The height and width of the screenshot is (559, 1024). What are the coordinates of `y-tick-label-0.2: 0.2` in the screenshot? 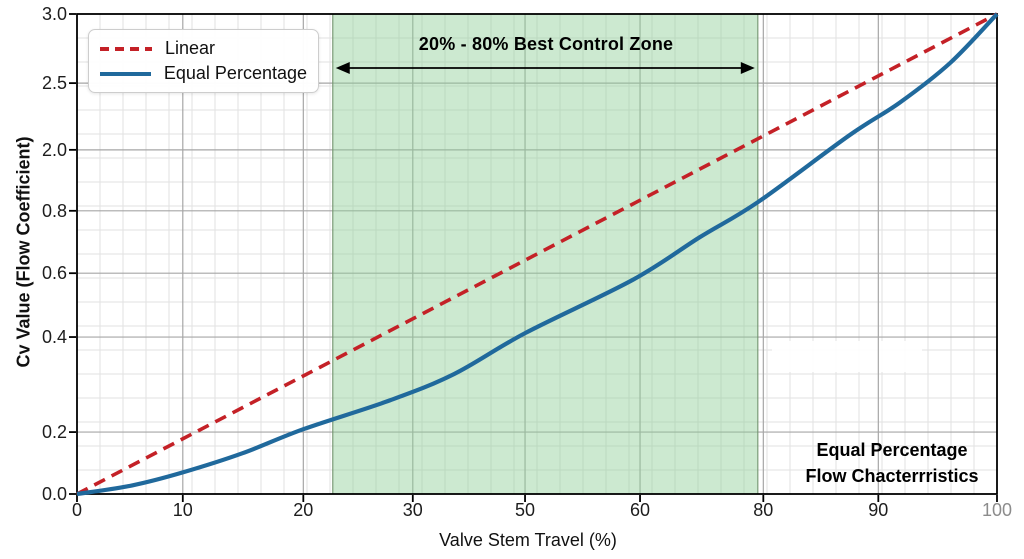 It's located at (54, 432).